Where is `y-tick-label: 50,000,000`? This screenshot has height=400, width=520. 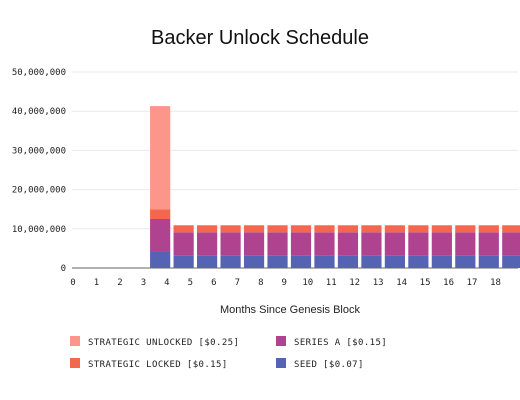 y-tick-label: 50,000,000 is located at coordinates (39, 73).